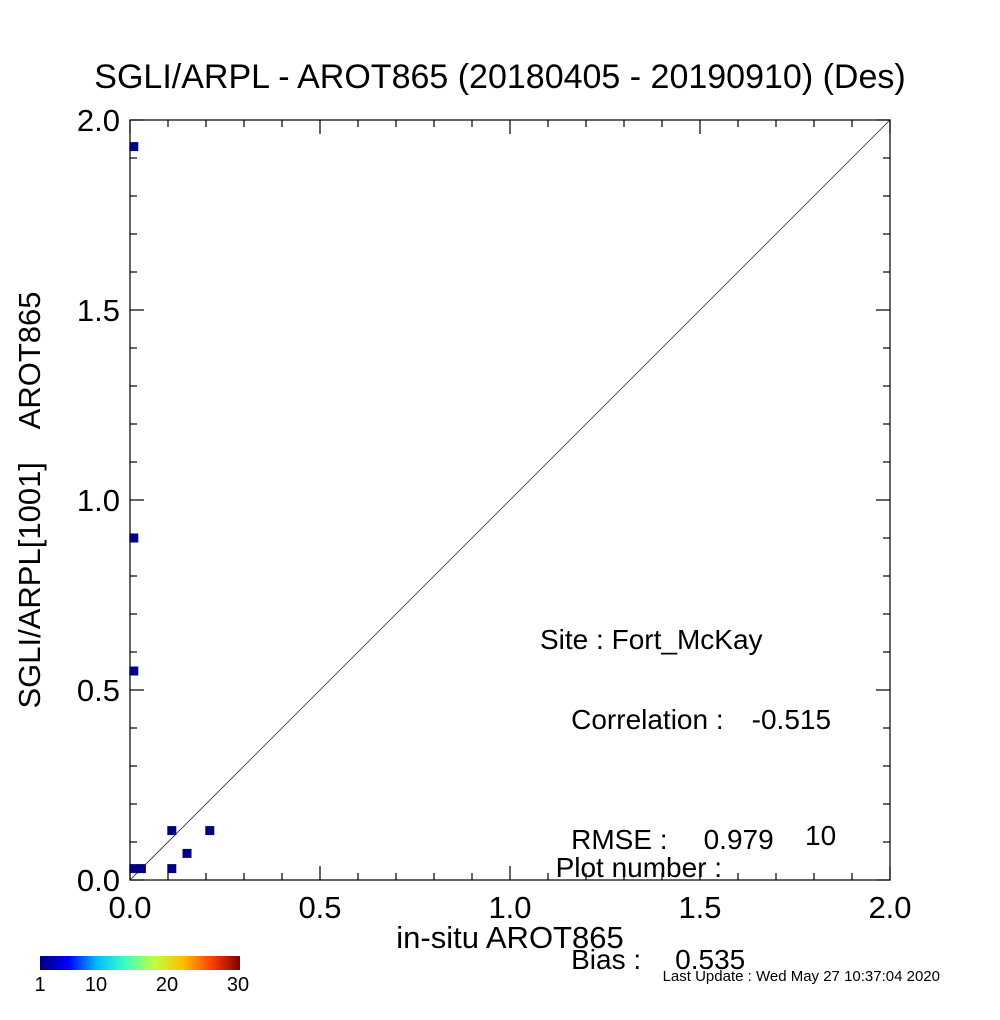 The height and width of the screenshot is (1020, 1000). Describe the element at coordinates (172, 508) in the screenshot. I see `data-points` at that location.